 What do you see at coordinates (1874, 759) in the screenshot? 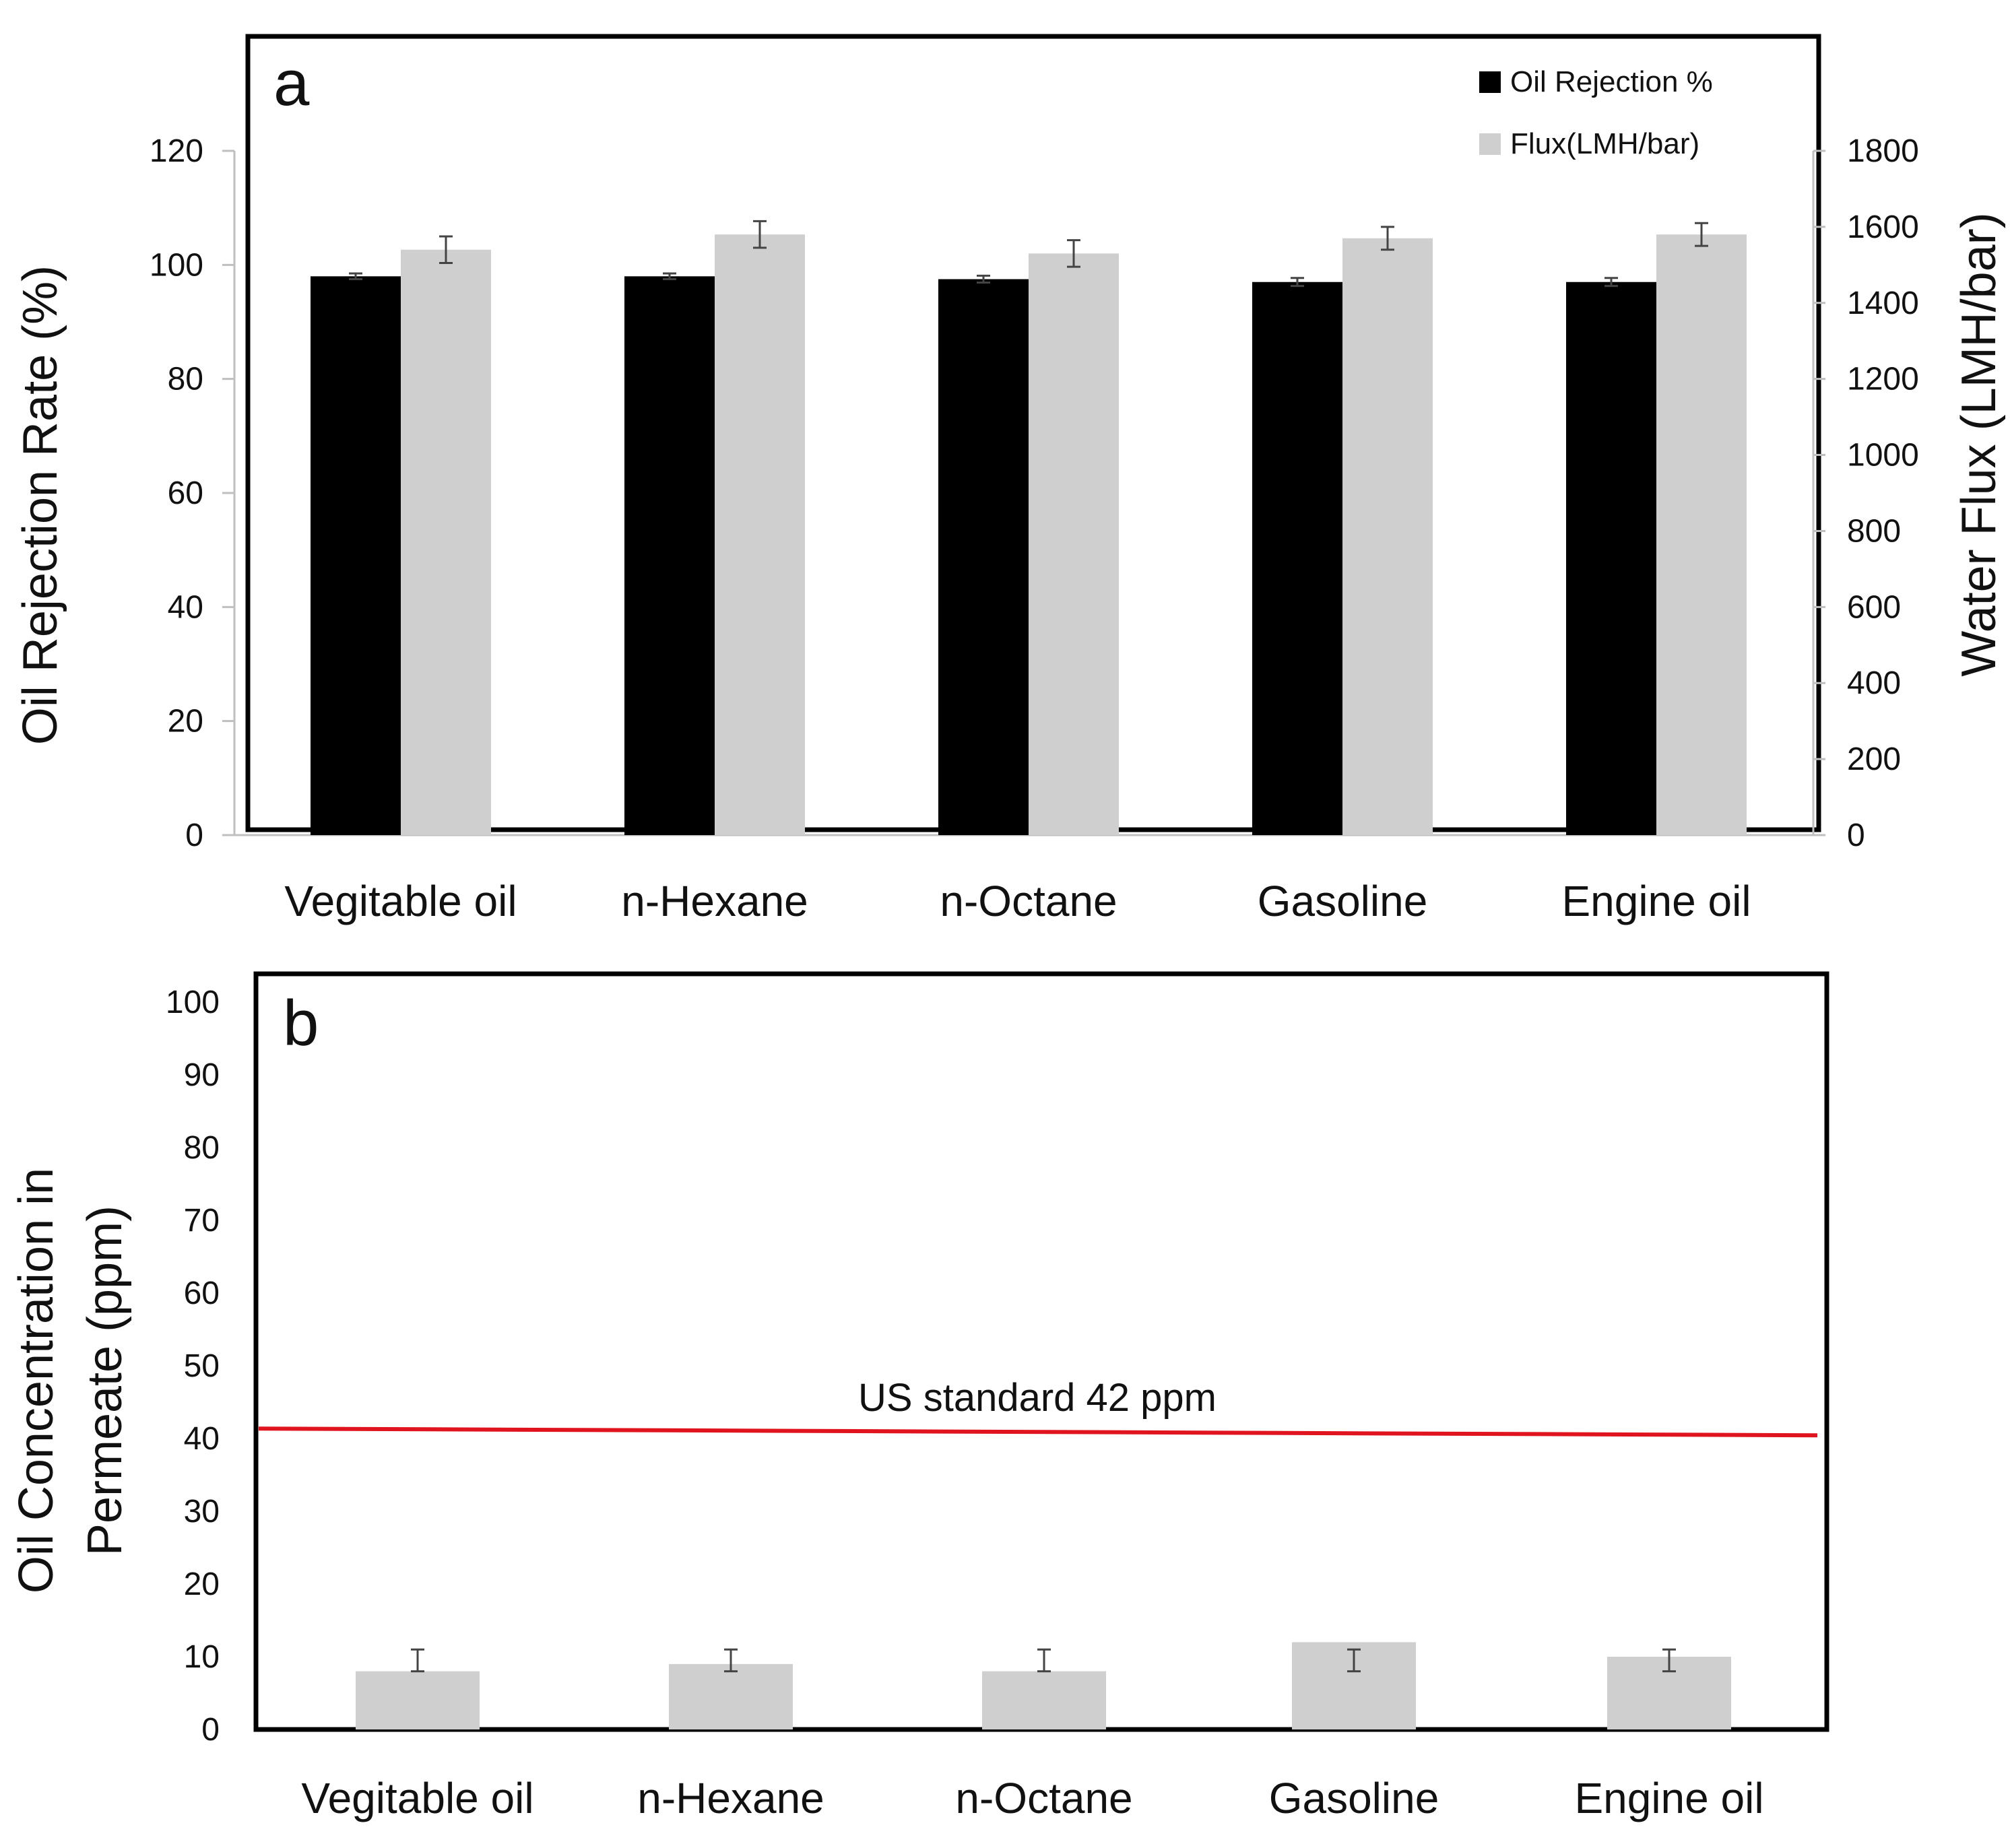
I see `panel-a-right-tick-label: 200` at bounding box center [1874, 759].